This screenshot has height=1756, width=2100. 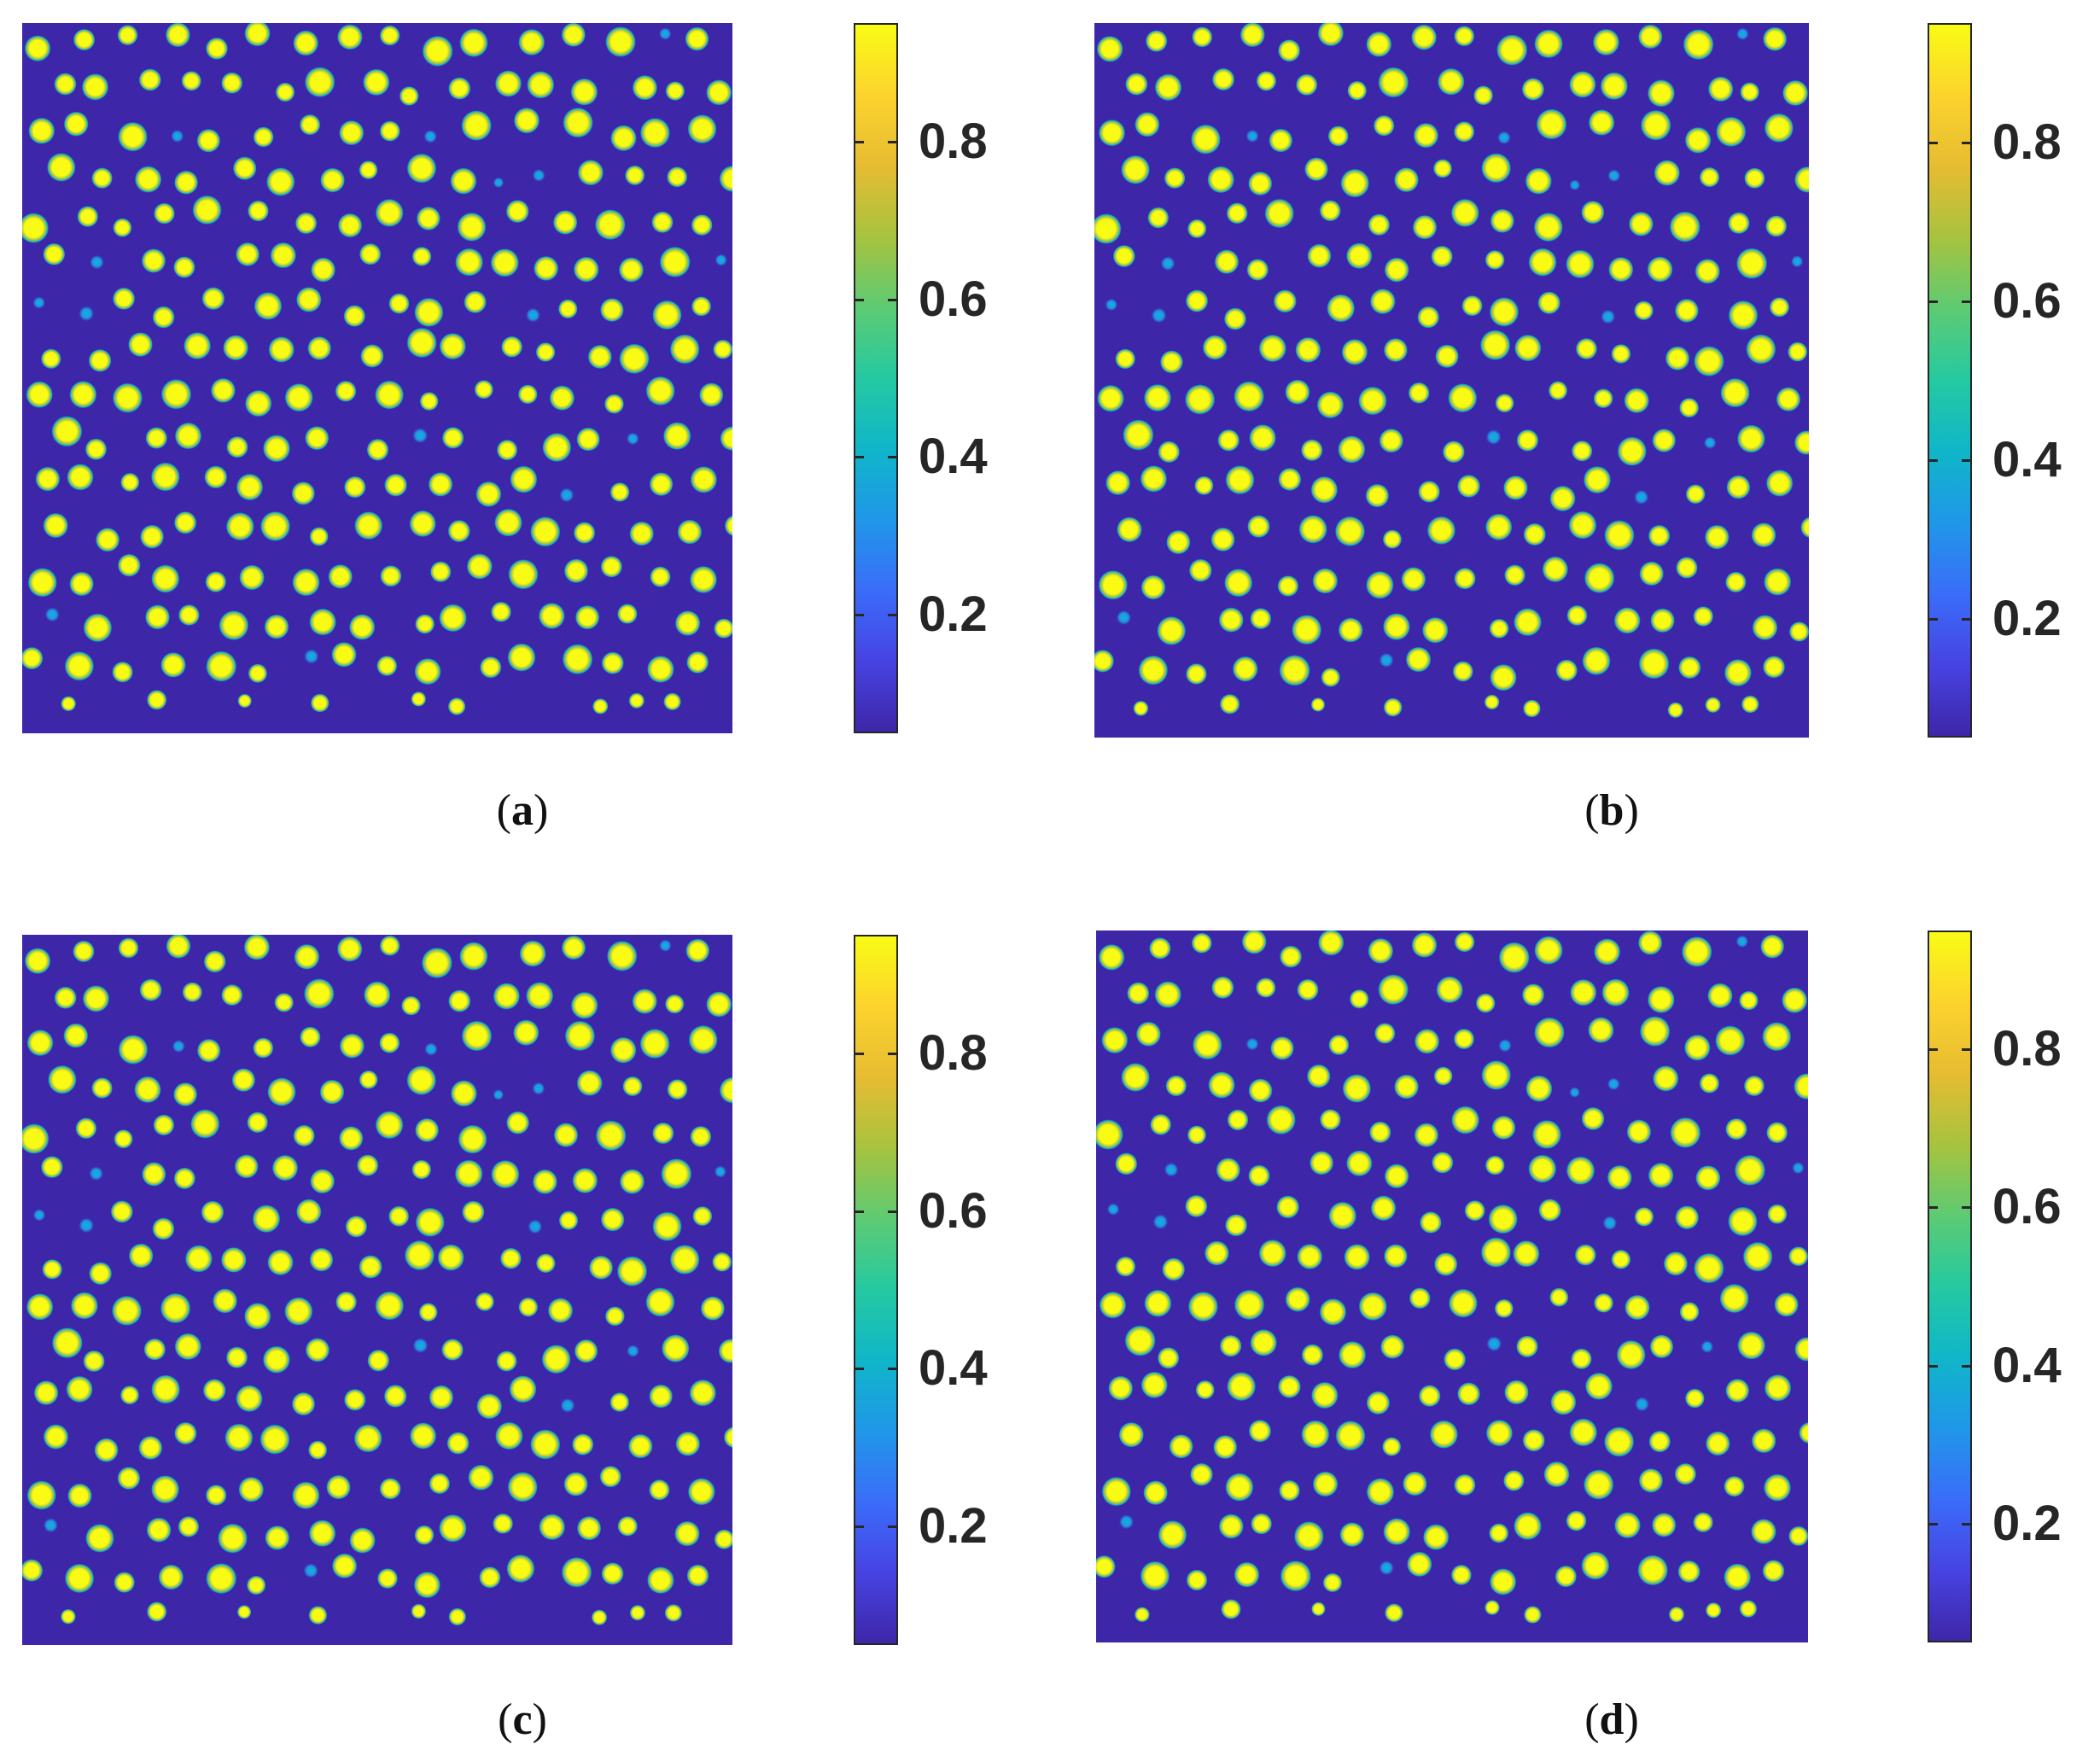 What do you see at coordinates (953, 1368) in the screenshot?
I see `colorbar-tick-label: 0.4` at bounding box center [953, 1368].